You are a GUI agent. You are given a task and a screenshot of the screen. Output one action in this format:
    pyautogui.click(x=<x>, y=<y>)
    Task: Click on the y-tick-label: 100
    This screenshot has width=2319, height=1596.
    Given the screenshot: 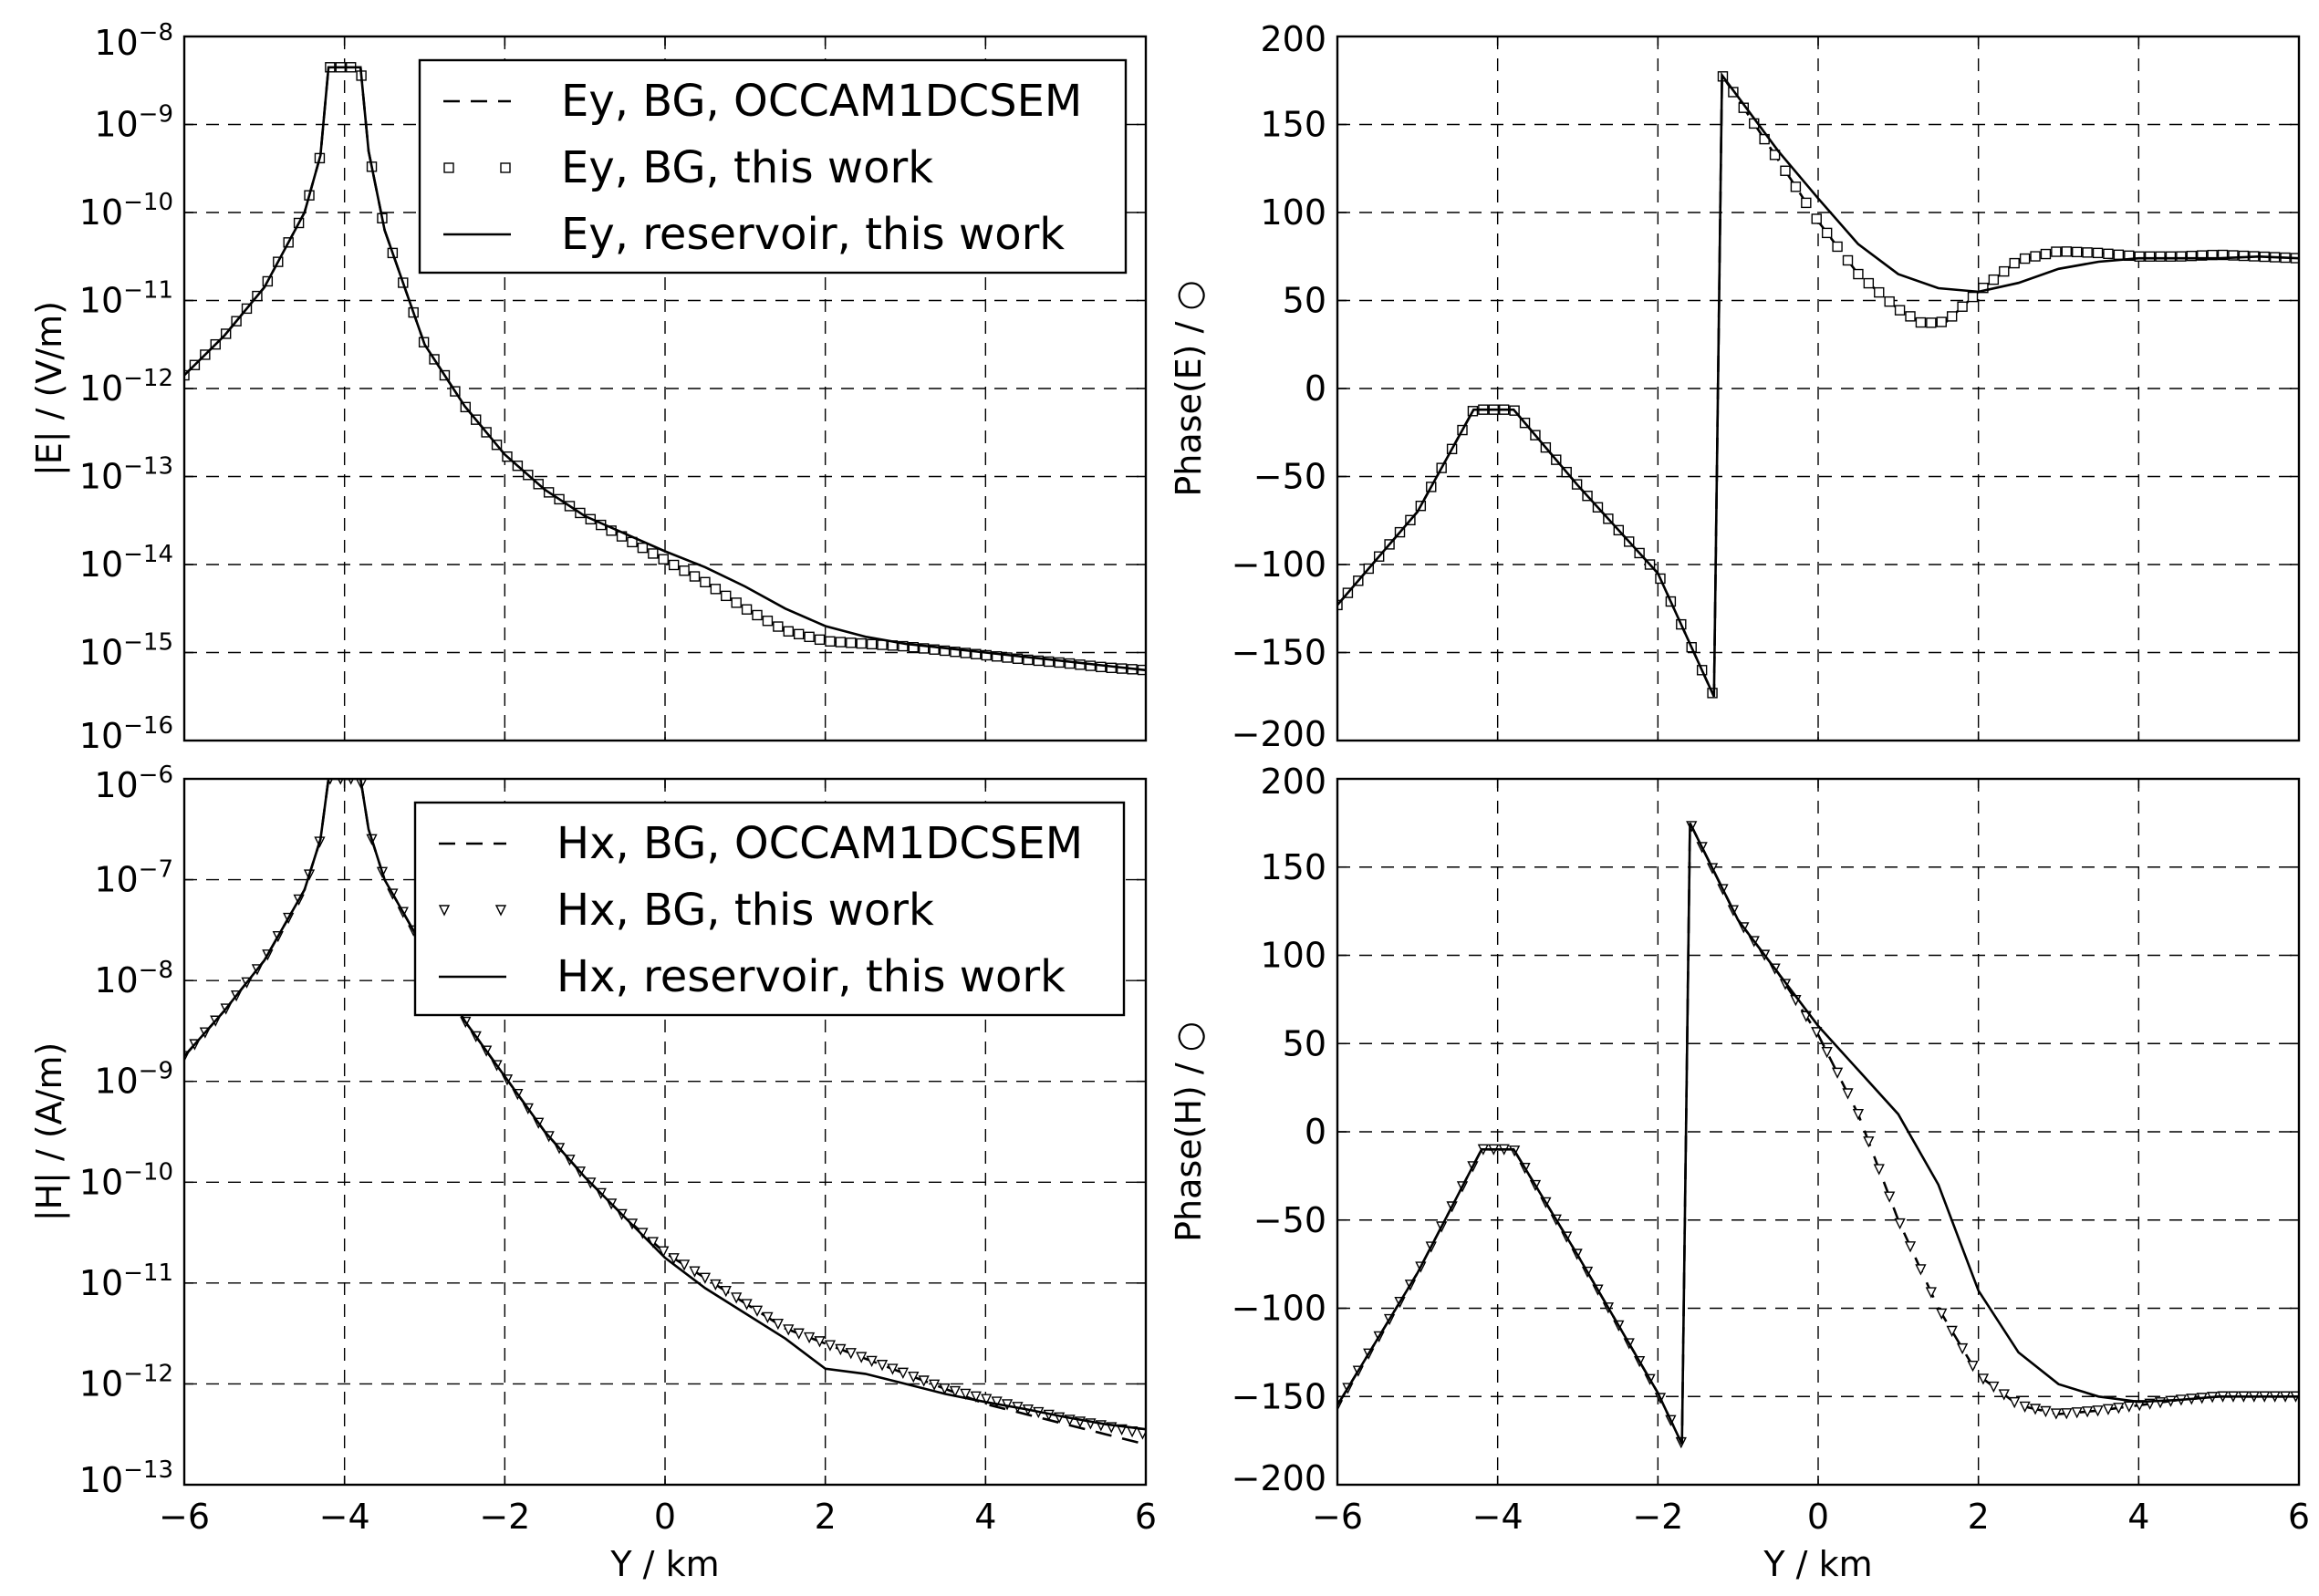 What is the action you would take?
    pyautogui.click(x=1293, y=956)
    